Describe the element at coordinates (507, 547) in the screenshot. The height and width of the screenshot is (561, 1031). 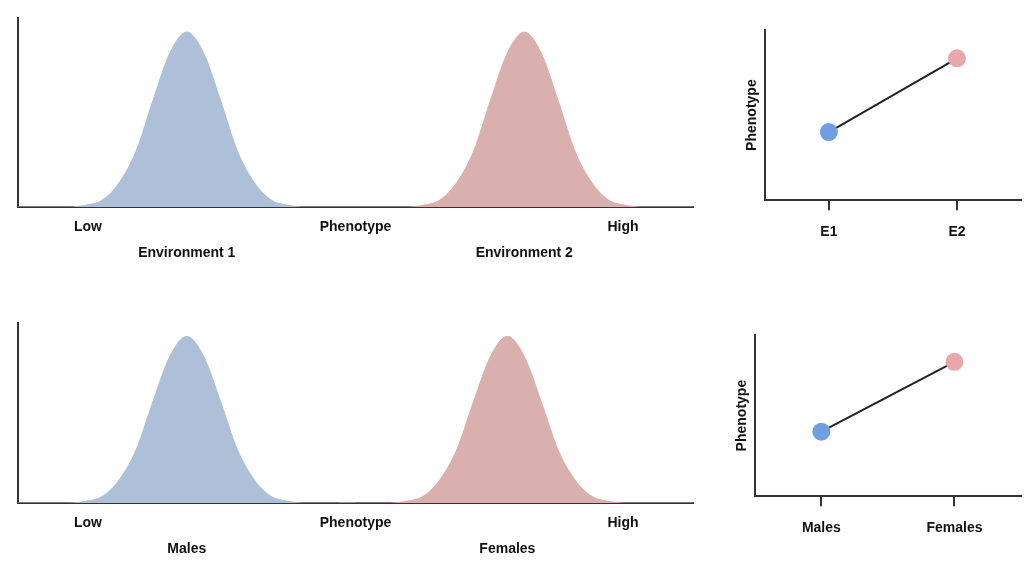
I see `text: Females` at that location.